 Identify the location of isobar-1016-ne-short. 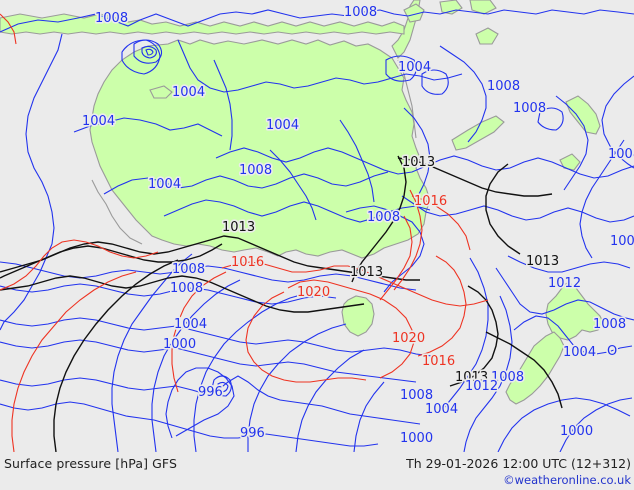
(441, 223).